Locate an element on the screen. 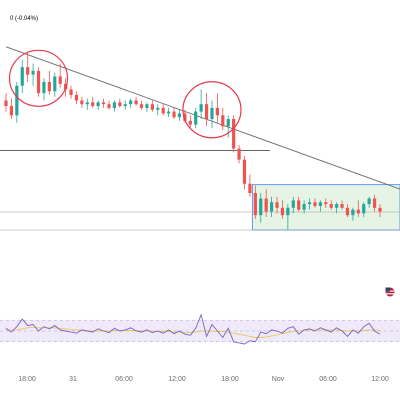 This screenshot has width=400, height=400. rsi-line is located at coordinates (193, 329).